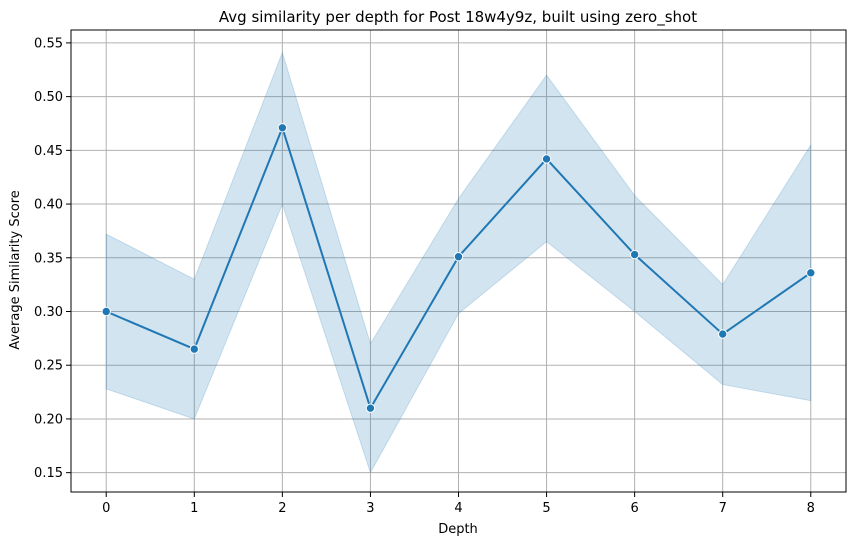 This screenshot has height=545, width=855. I want to click on y-tick-label: 0.45, so click(48, 151).